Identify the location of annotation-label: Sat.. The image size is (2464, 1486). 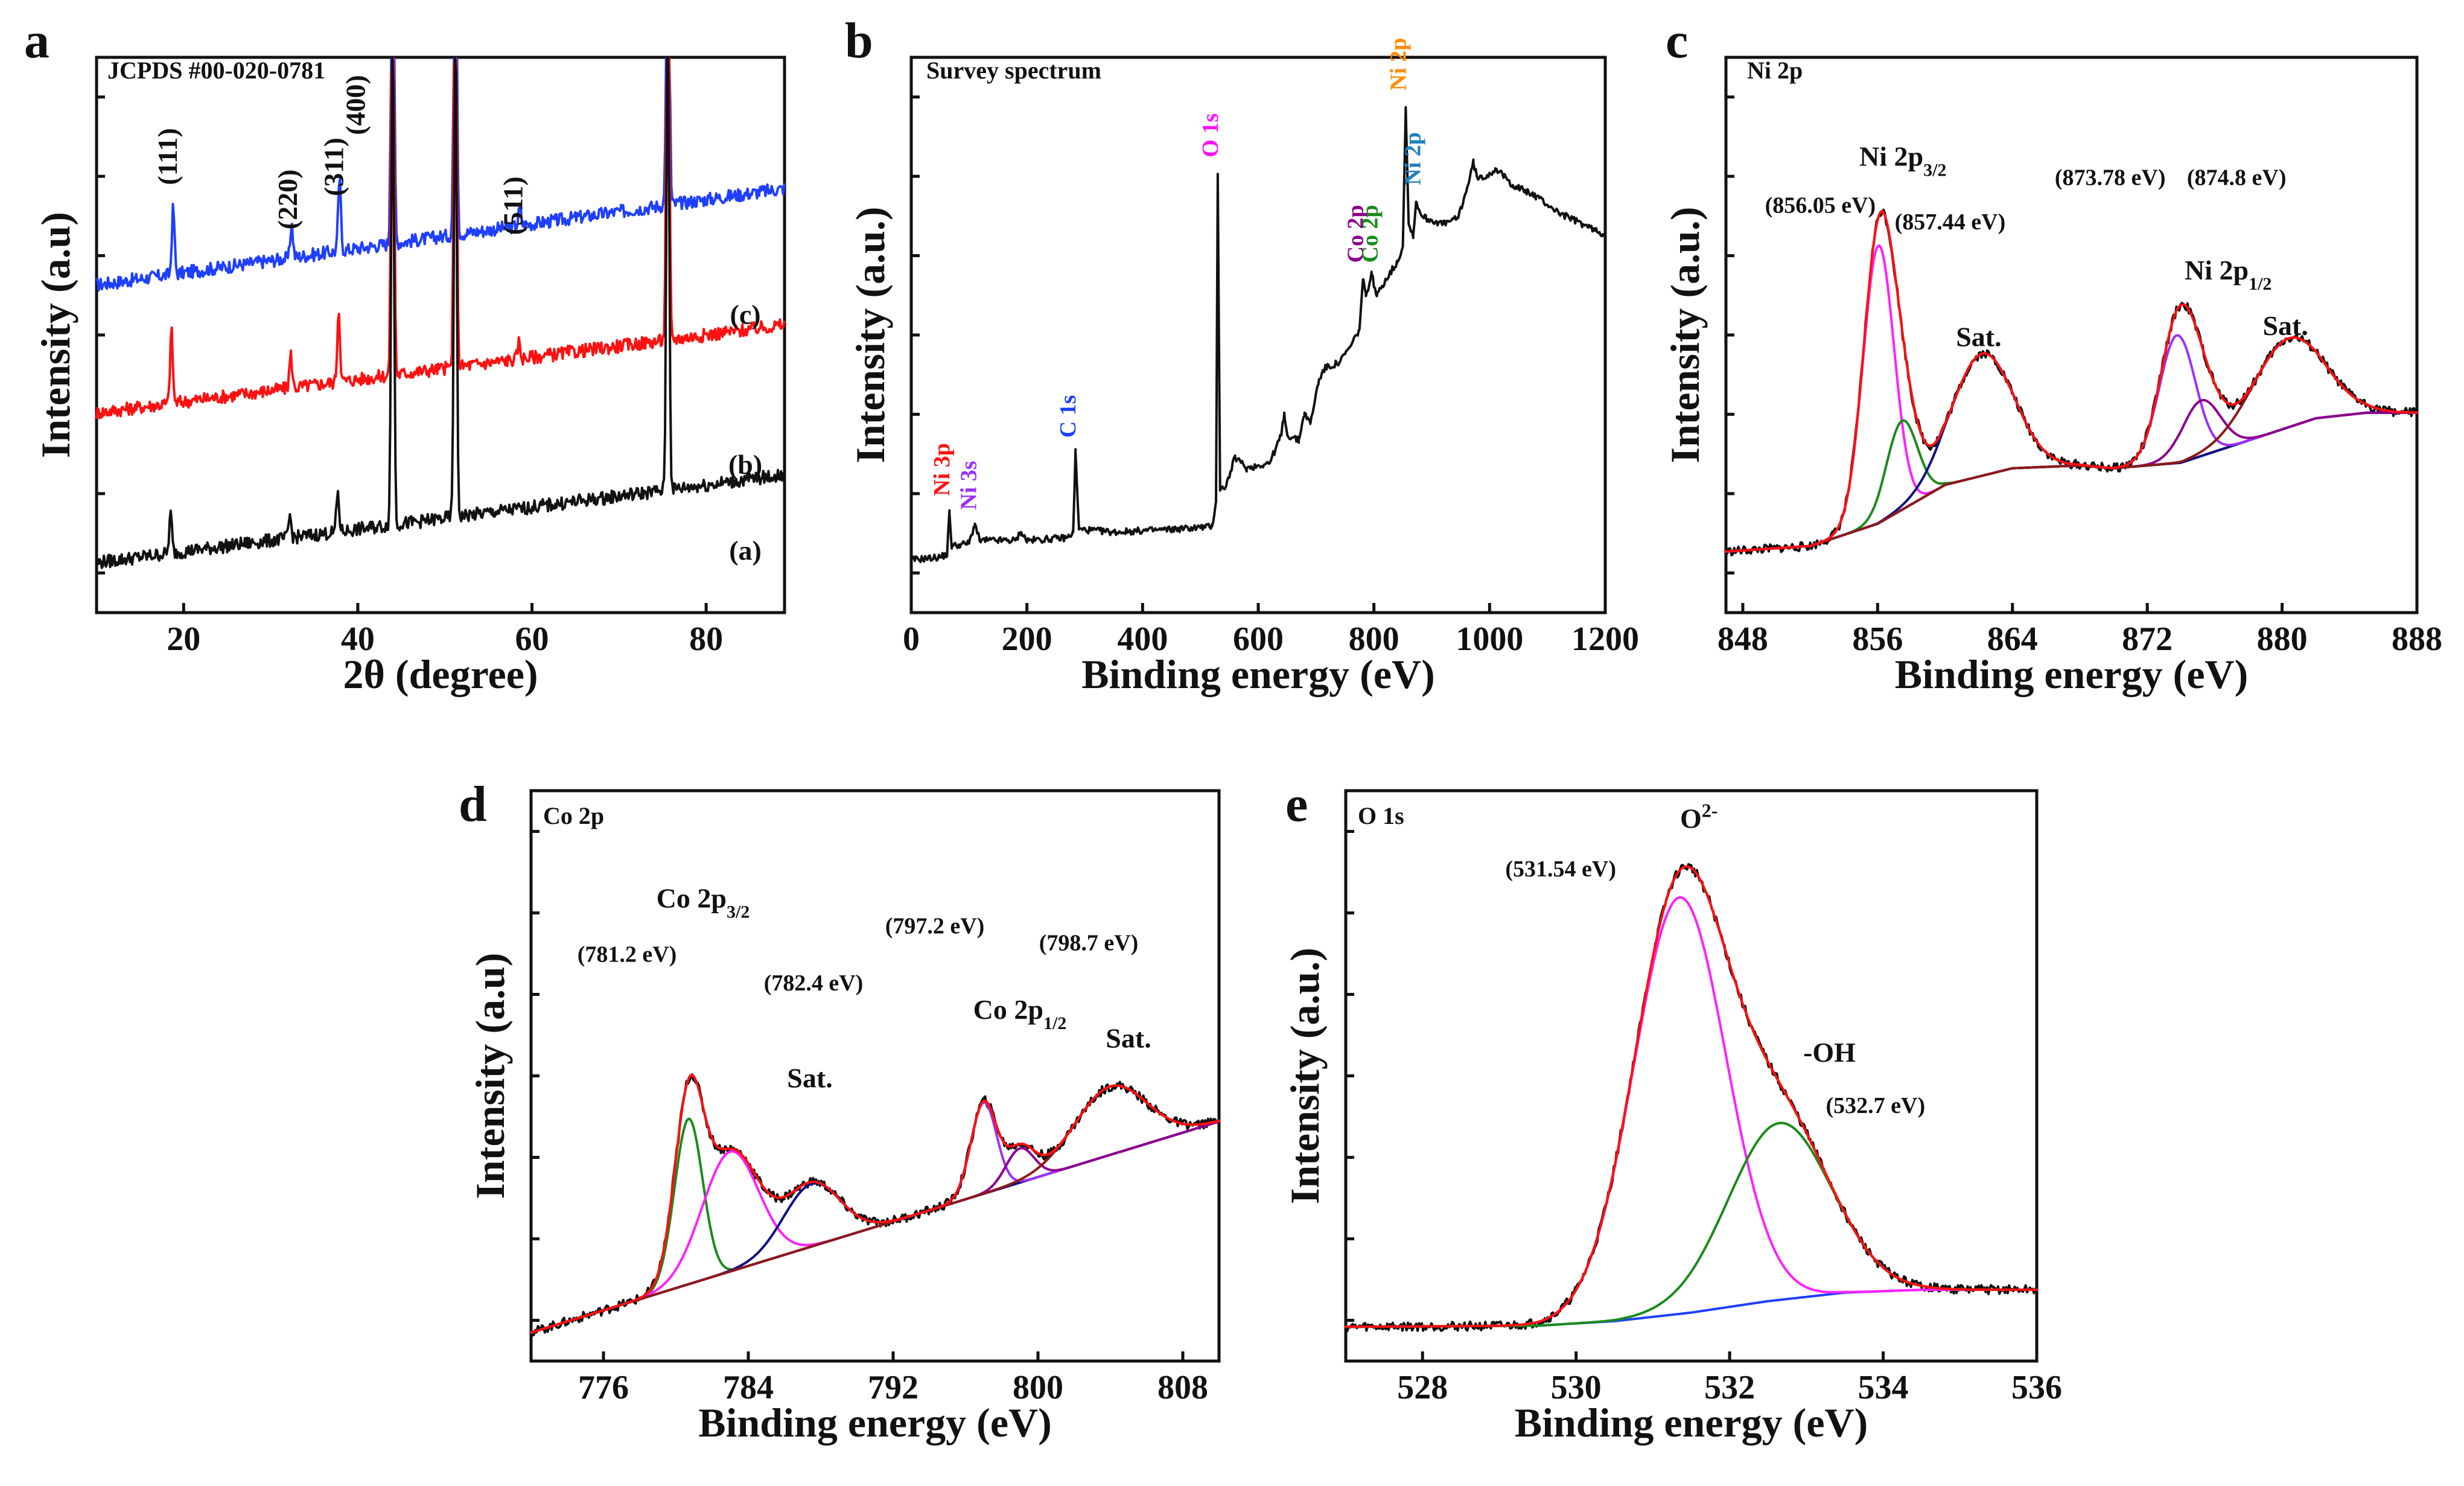
(1978, 336).